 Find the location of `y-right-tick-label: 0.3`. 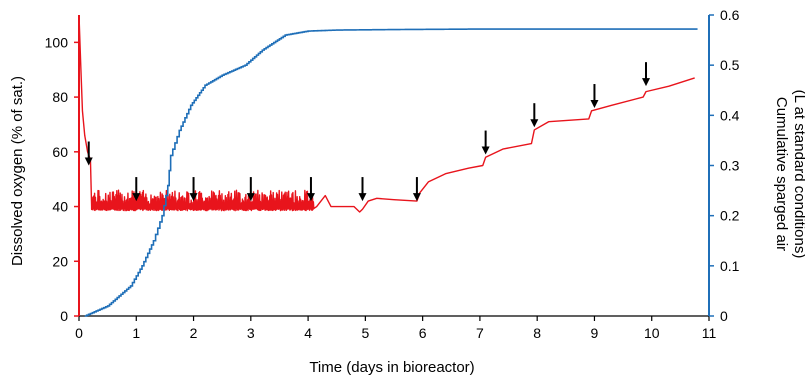

y-right-tick-label: 0.3 is located at coordinates (730, 166).